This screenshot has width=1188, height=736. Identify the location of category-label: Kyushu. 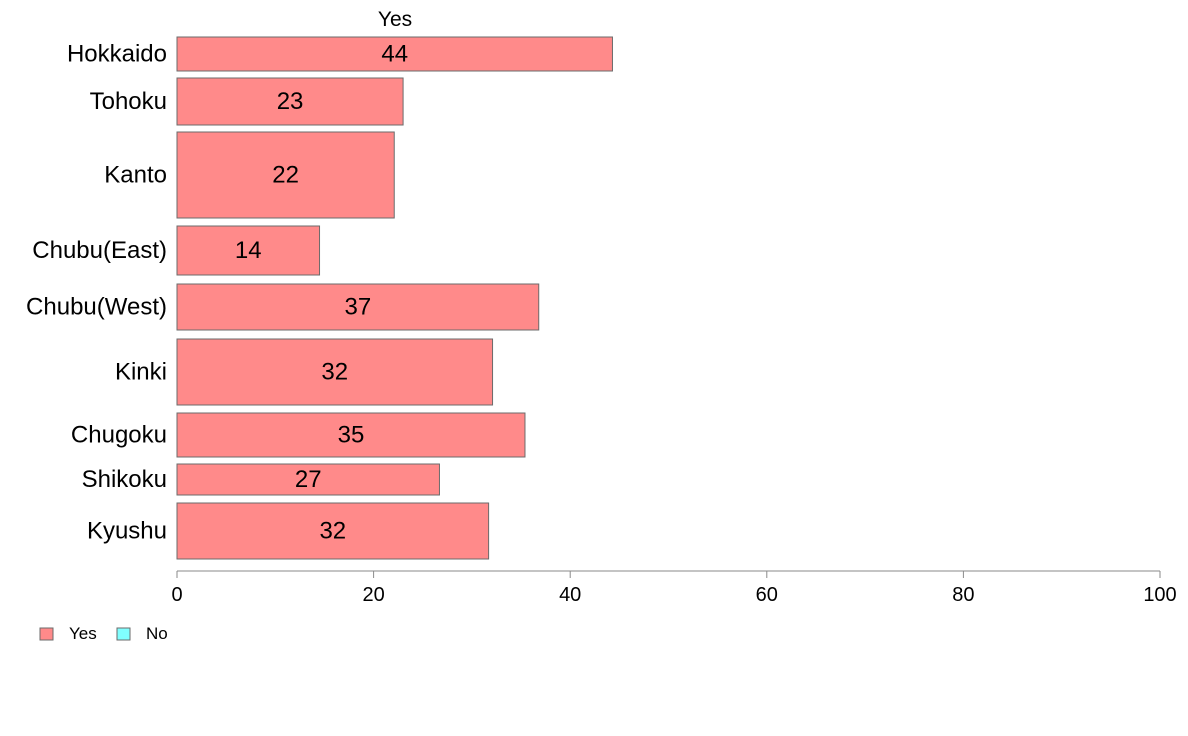
(127, 531).